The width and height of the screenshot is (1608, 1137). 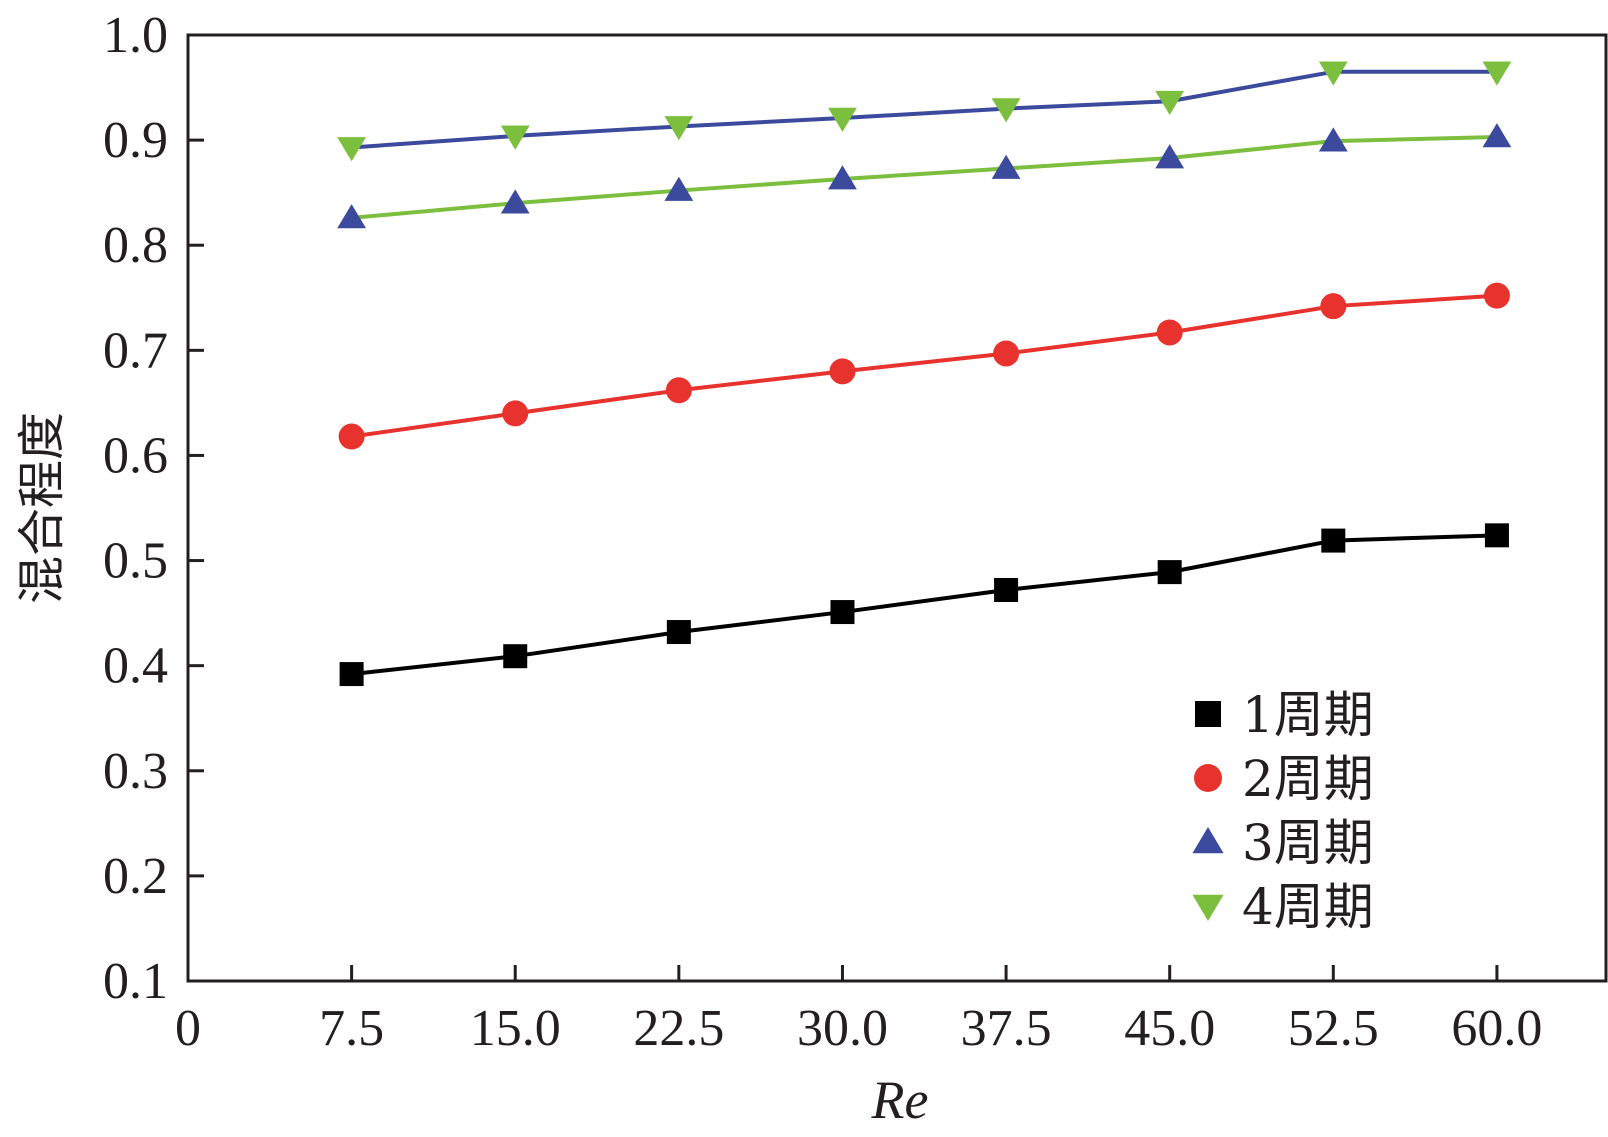 I want to click on y-tick-label: 0.9, so click(x=135, y=140).